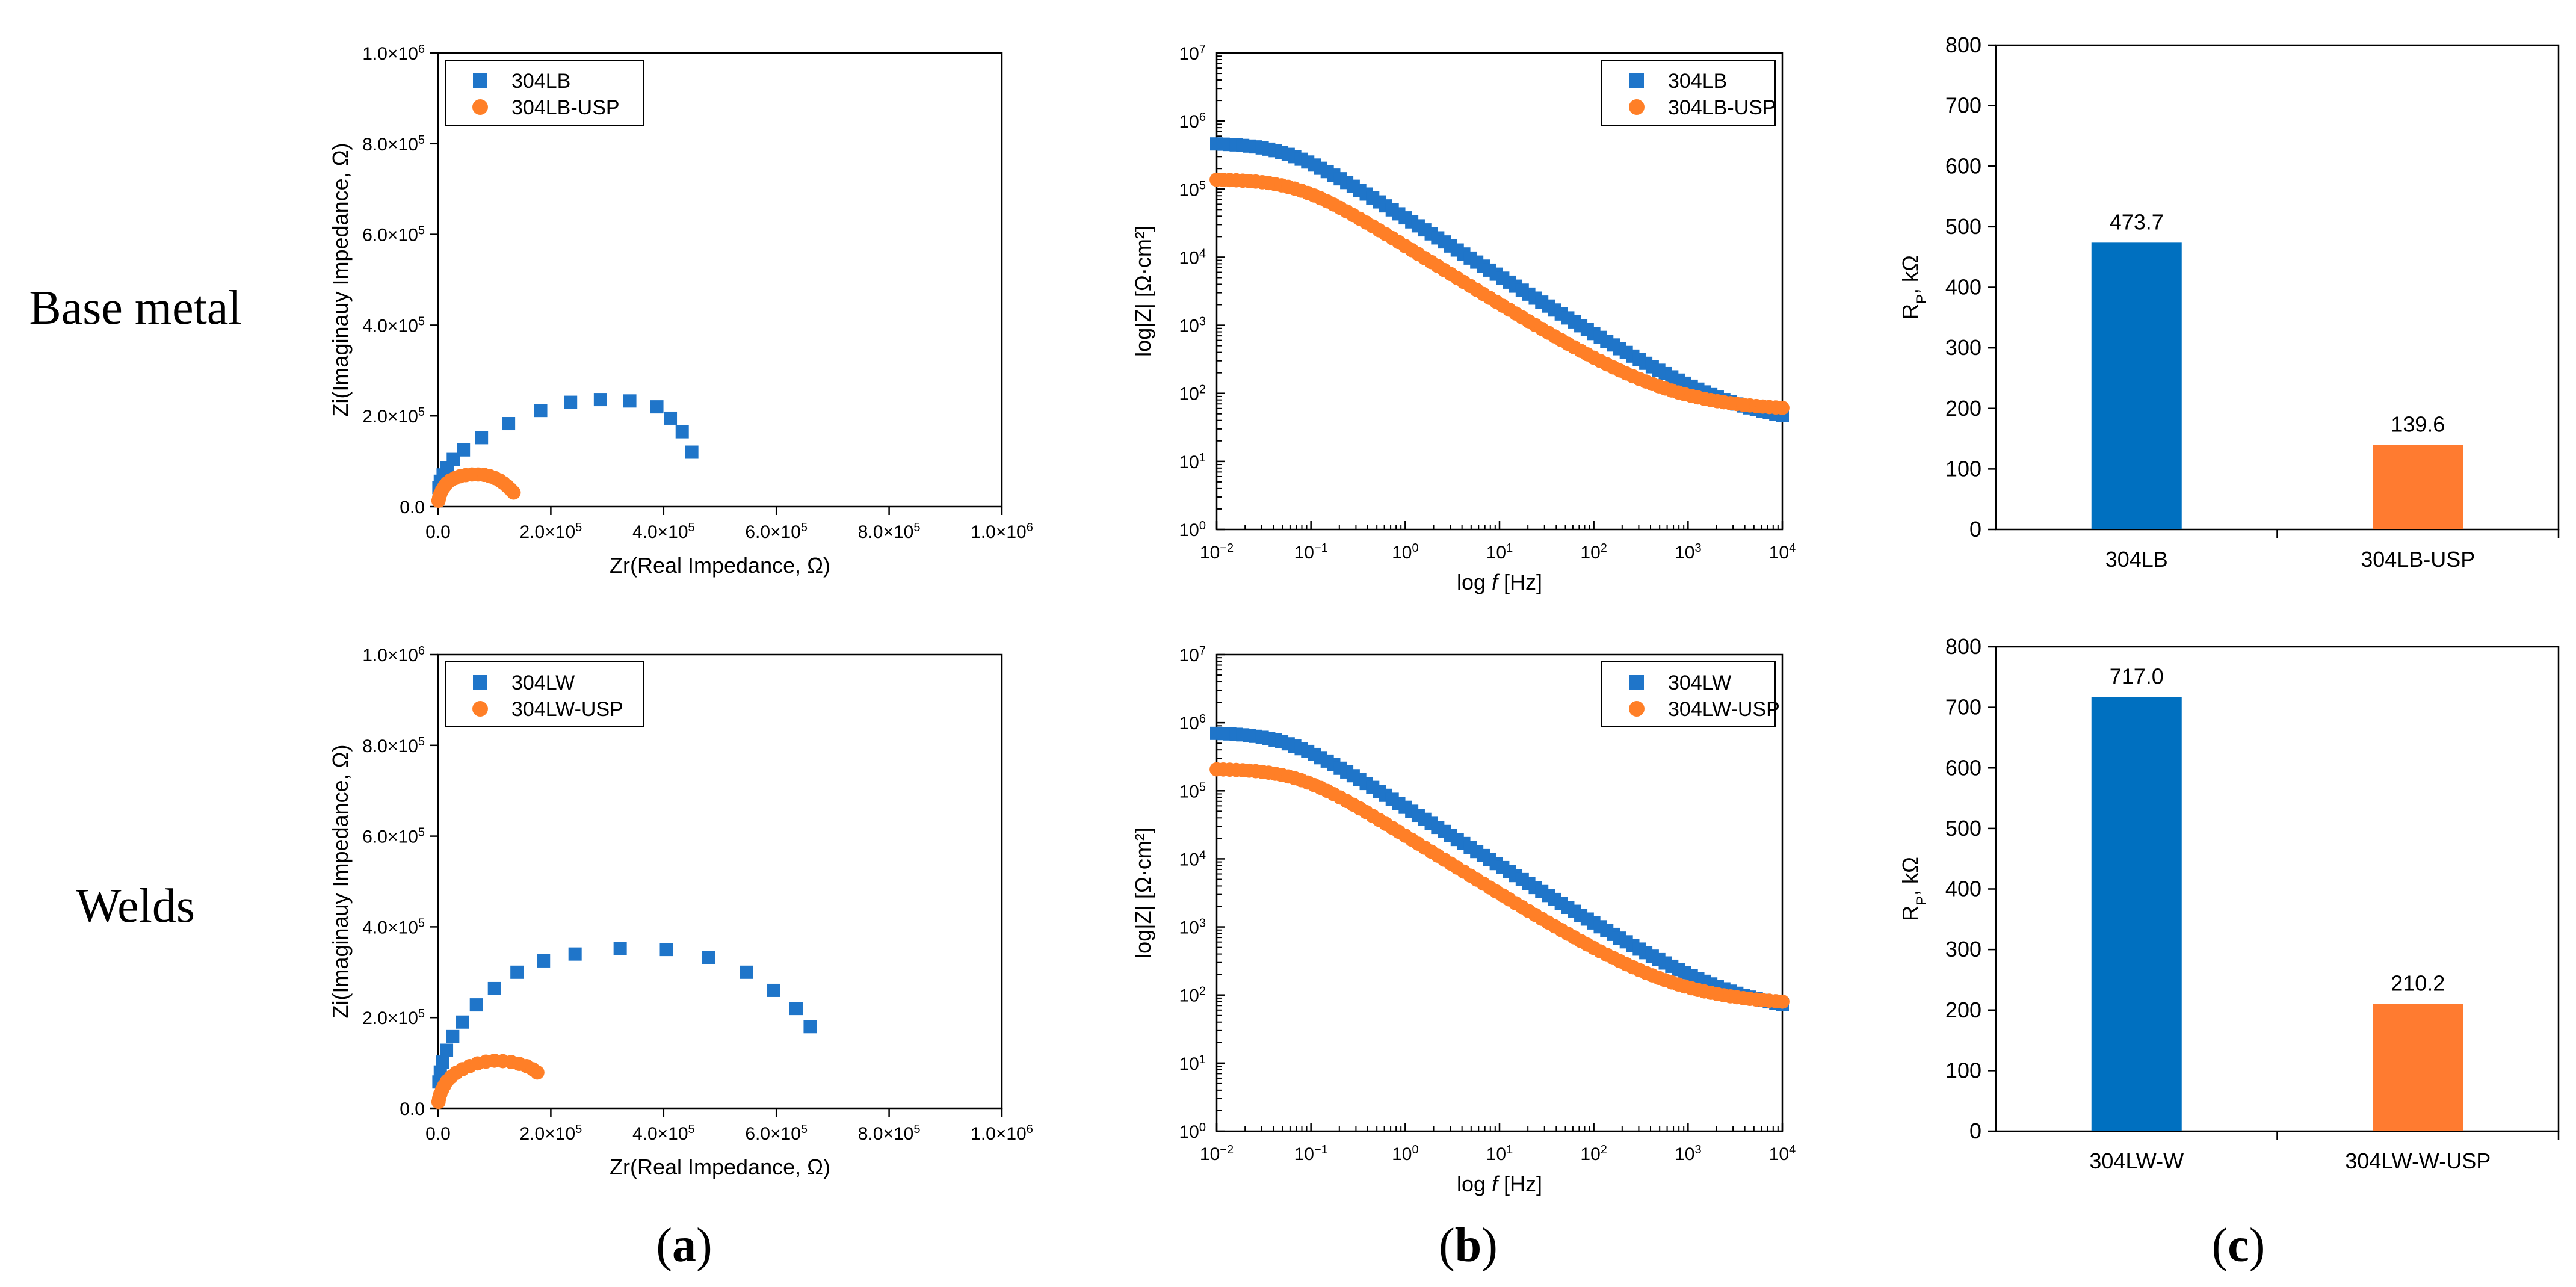  Describe the element at coordinates (1782, 1001) in the screenshot. I see `data-point-304LW-USP` at that location.